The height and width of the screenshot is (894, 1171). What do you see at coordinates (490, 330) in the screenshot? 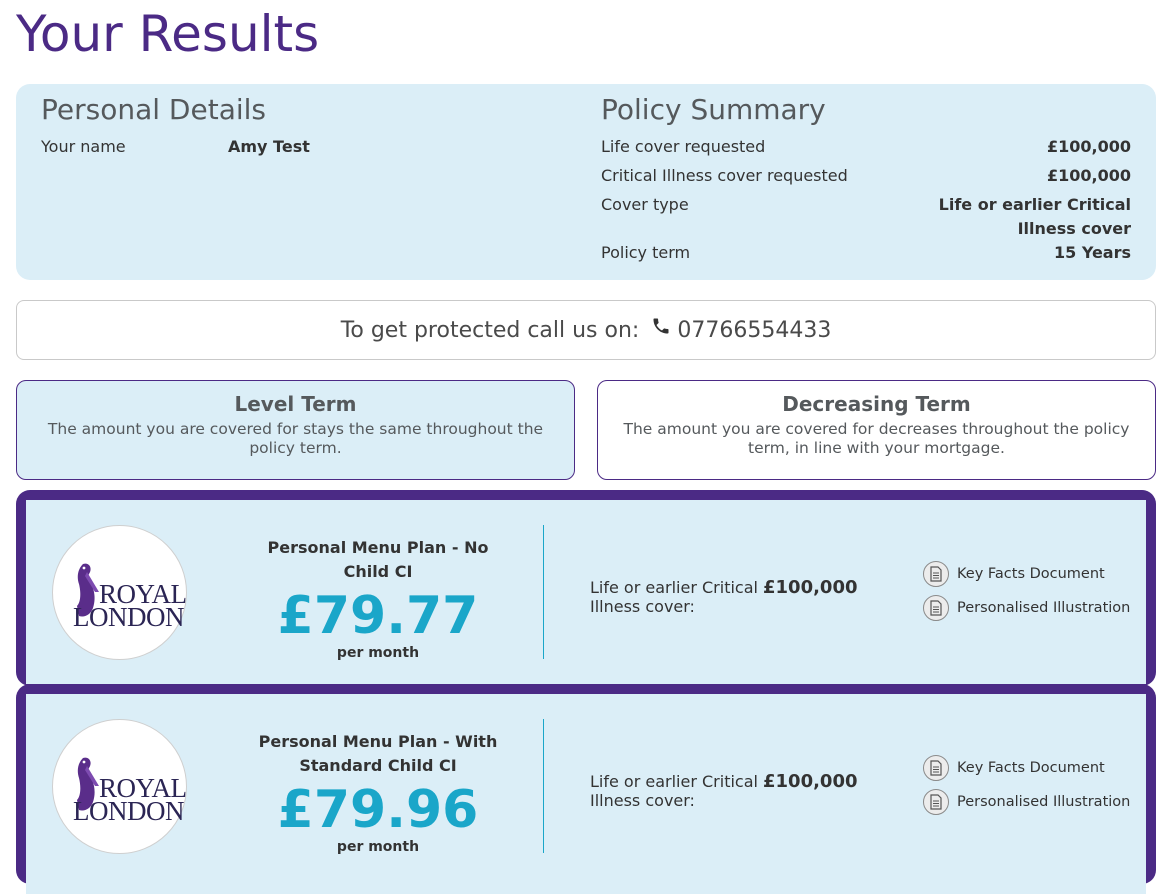
I see `contact-prompt: To get protected call us on:` at bounding box center [490, 330].